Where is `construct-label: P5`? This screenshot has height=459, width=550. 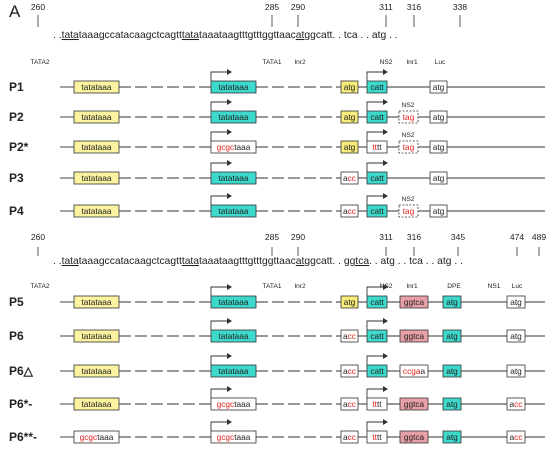
construct-label: P5 is located at coordinates (16, 302).